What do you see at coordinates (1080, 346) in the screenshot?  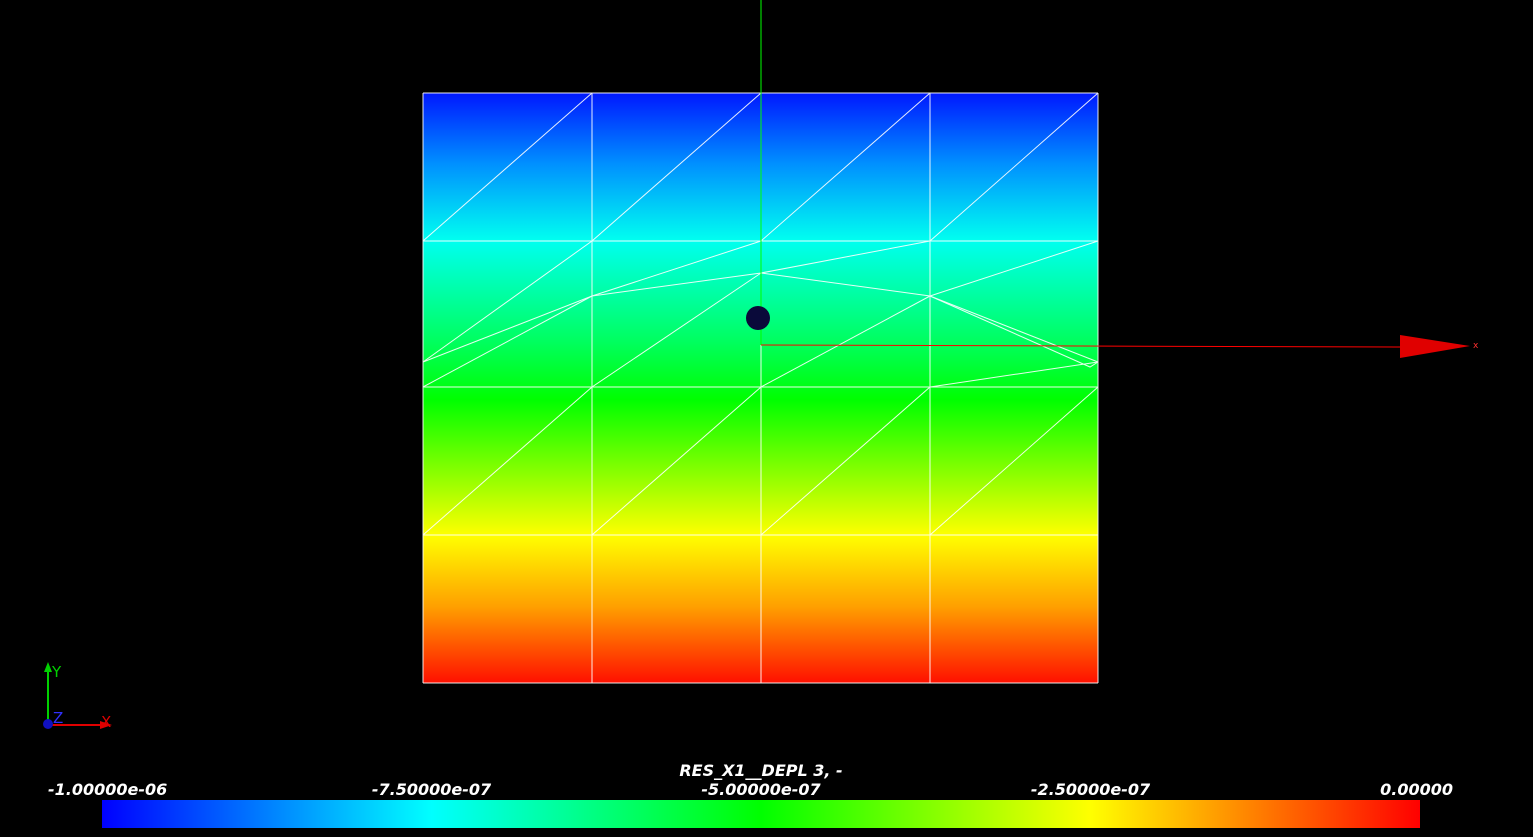 I see `x-axis-line` at bounding box center [1080, 346].